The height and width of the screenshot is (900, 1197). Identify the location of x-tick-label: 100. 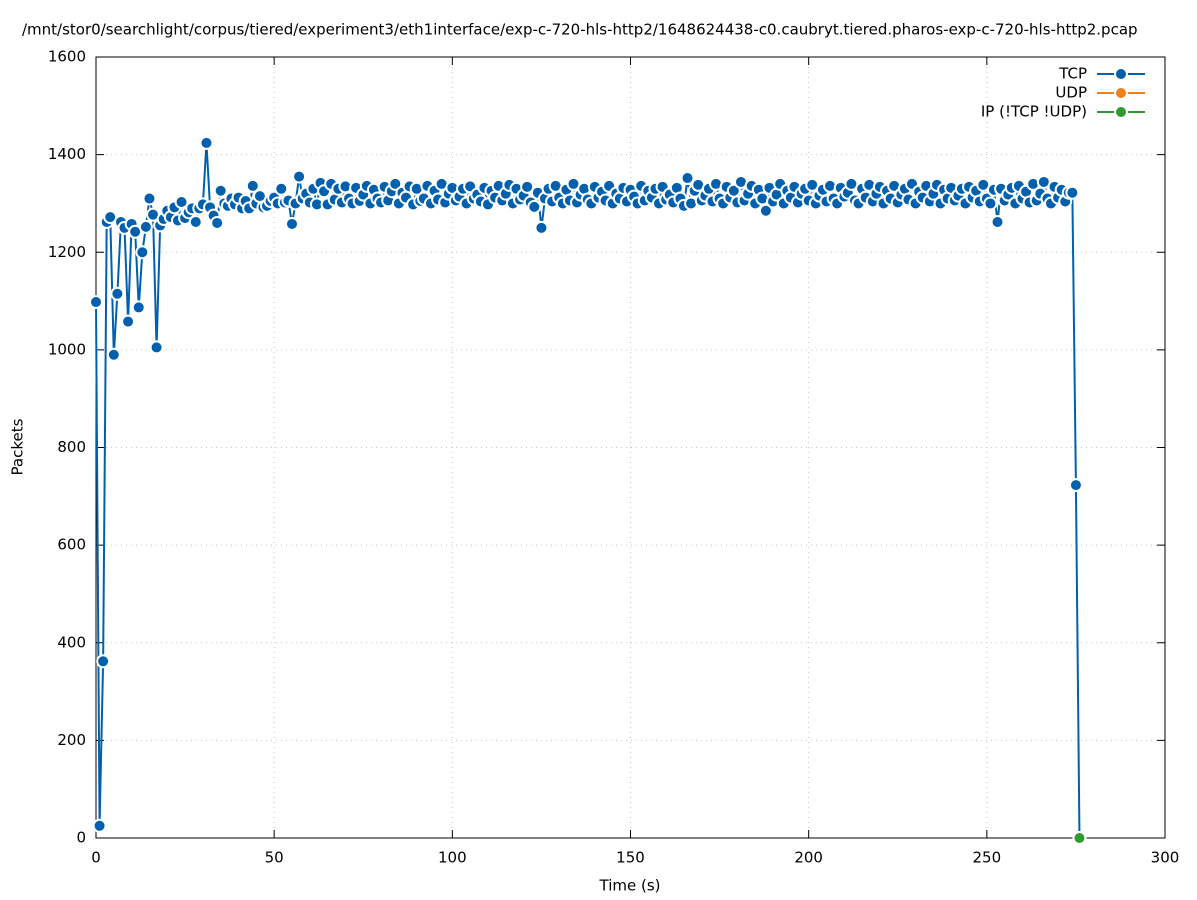
(452, 858).